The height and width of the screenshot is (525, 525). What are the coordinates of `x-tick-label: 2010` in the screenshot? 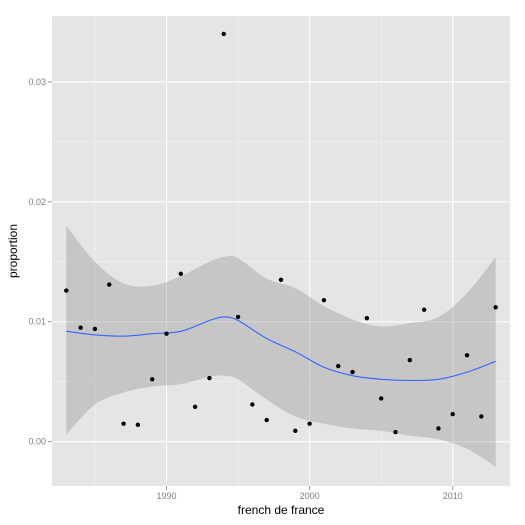 It's located at (453, 496).